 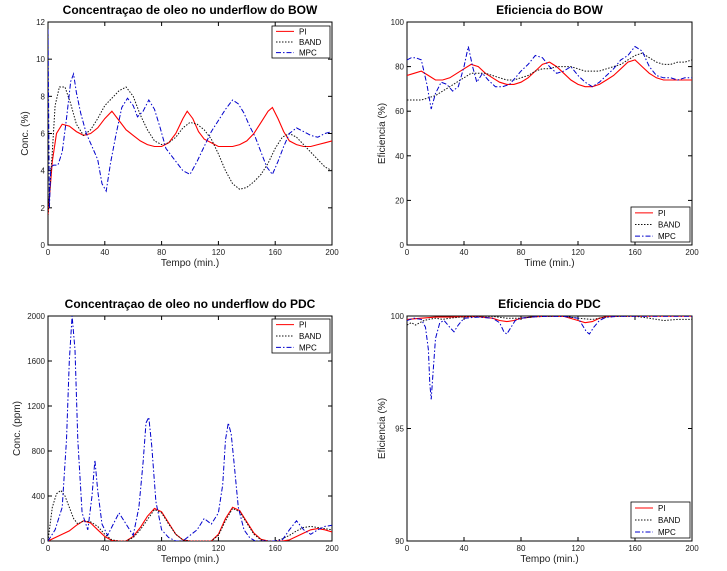 I want to click on y-tick-label: 400, so click(x=39, y=496).